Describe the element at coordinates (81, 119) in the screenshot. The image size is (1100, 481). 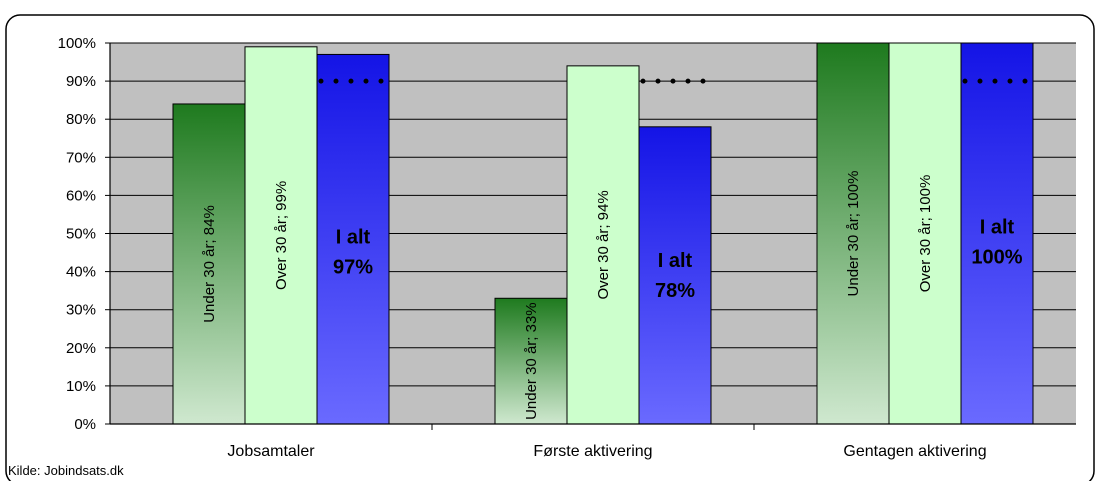
I see `y-tick-label: 80%` at that location.